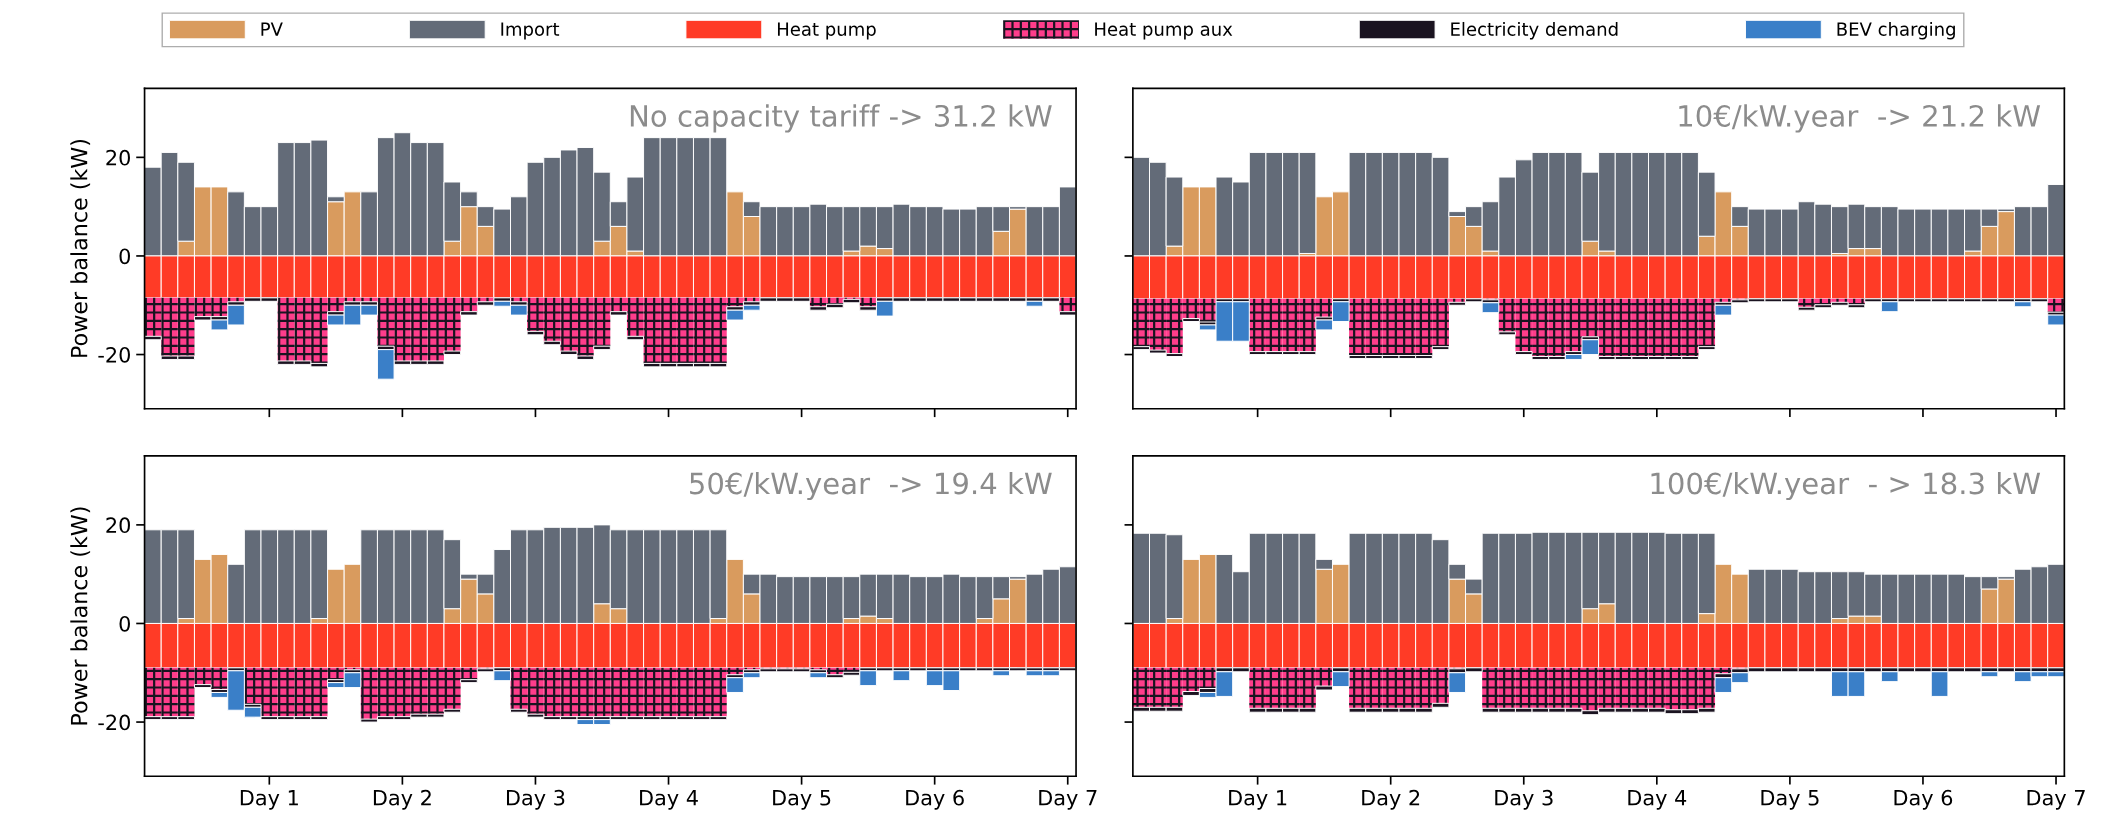 This screenshot has height=818, width=2126. What do you see at coordinates (871, 486) in the screenshot?
I see `annotation: 50€/kW.year -> 19.4 kW` at bounding box center [871, 486].